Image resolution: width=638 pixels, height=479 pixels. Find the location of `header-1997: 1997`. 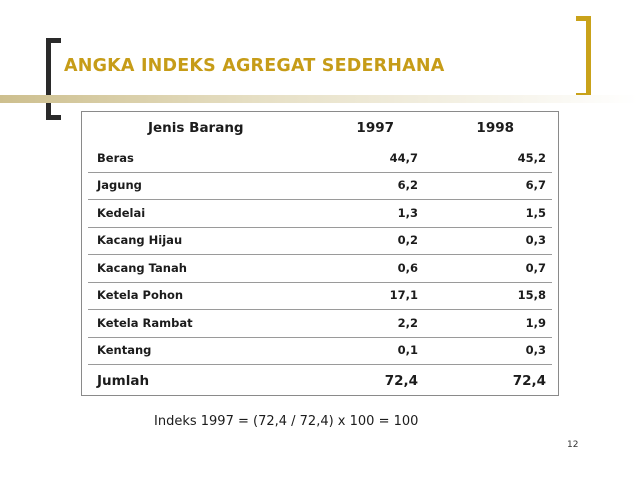

header-1997: 1997 is located at coordinates (375, 128).